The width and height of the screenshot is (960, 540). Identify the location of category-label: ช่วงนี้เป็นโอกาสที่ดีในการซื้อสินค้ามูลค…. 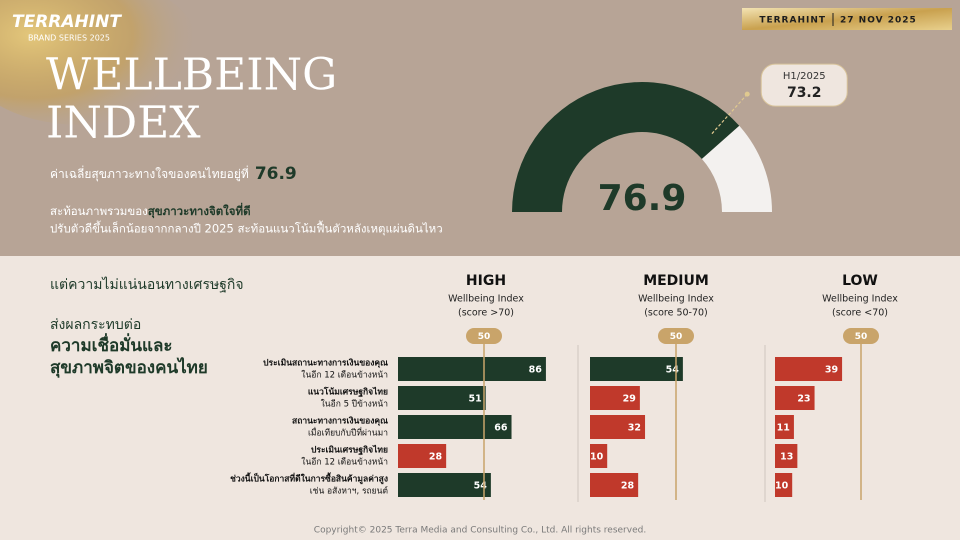
(309, 478).